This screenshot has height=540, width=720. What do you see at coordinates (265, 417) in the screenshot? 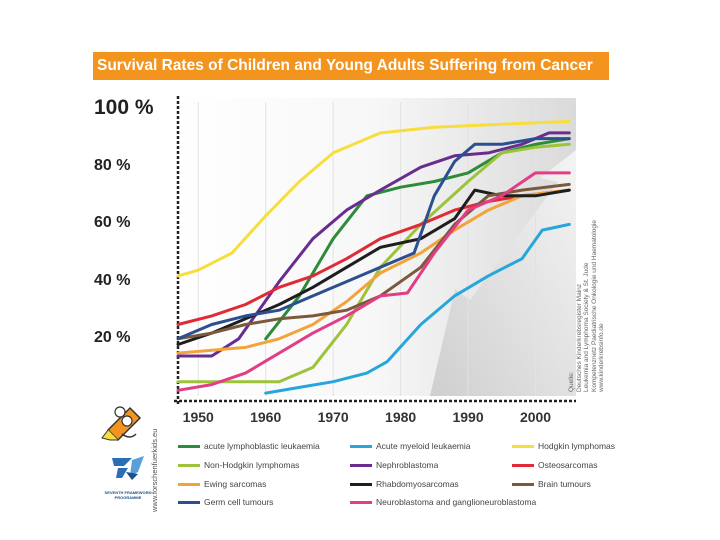
I see `x-tick-label: 1960` at bounding box center [265, 417].